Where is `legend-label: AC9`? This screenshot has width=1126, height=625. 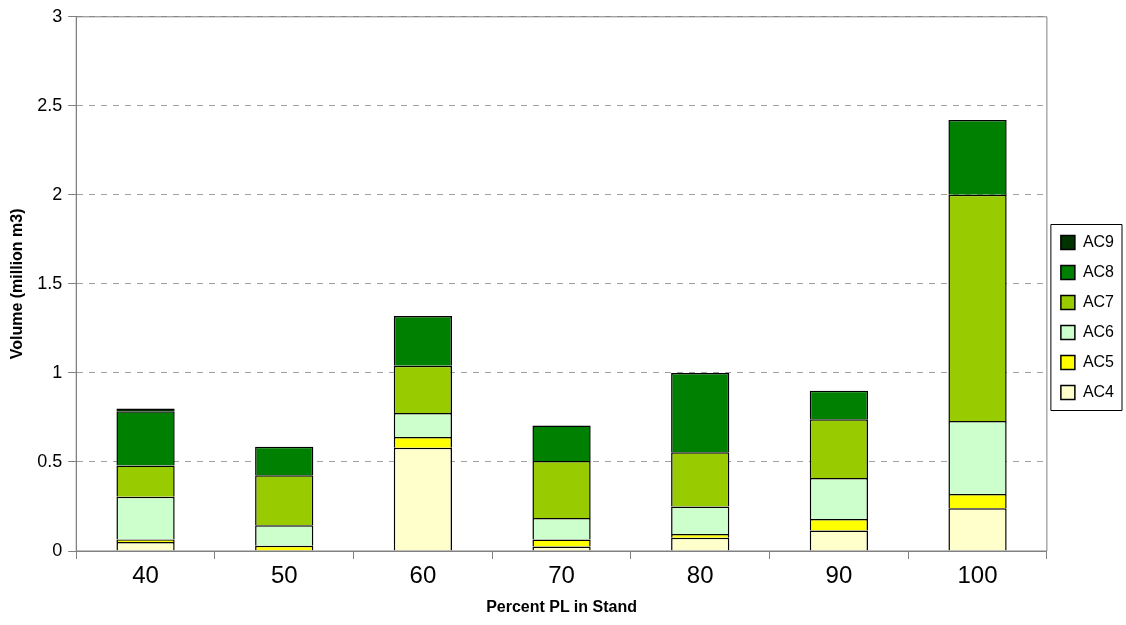
legend-label: AC9 is located at coordinates (1098, 241).